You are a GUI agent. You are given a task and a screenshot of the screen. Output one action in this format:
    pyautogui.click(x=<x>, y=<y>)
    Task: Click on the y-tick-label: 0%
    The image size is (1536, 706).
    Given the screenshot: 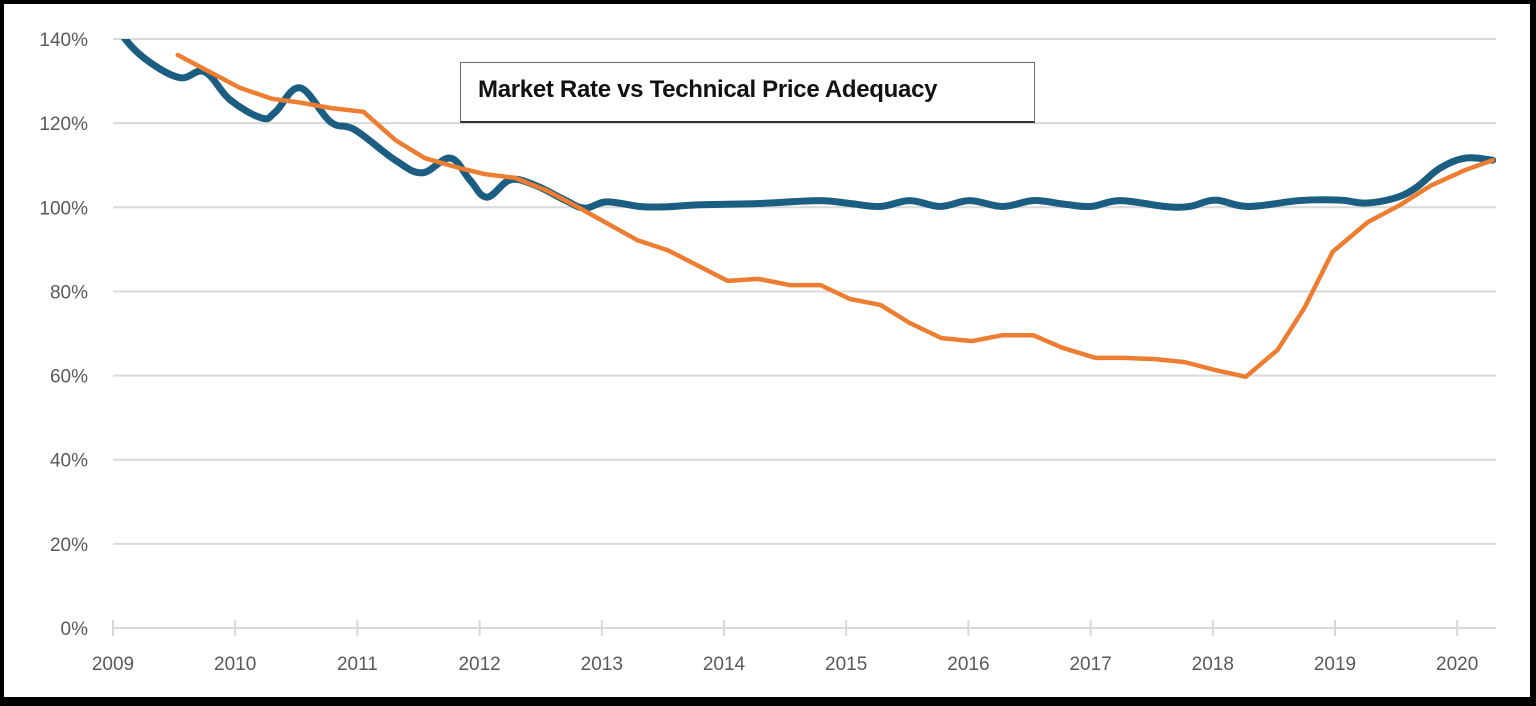 What is the action you would take?
    pyautogui.click(x=75, y=629)
    